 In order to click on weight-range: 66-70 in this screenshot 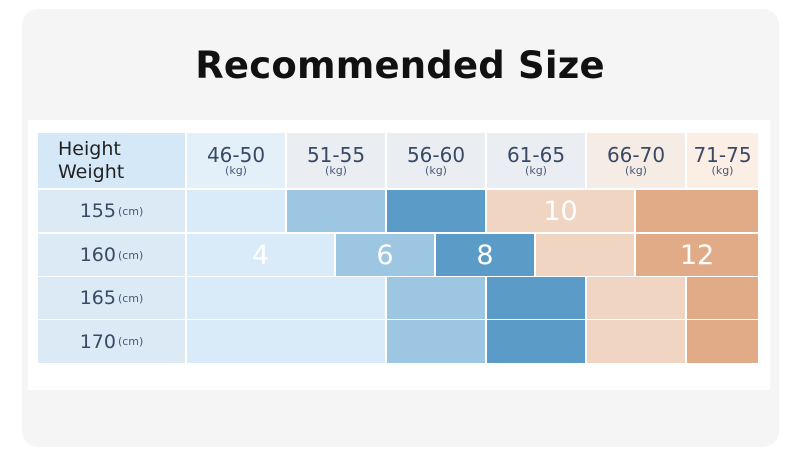, I will do `click(636, 154)`.